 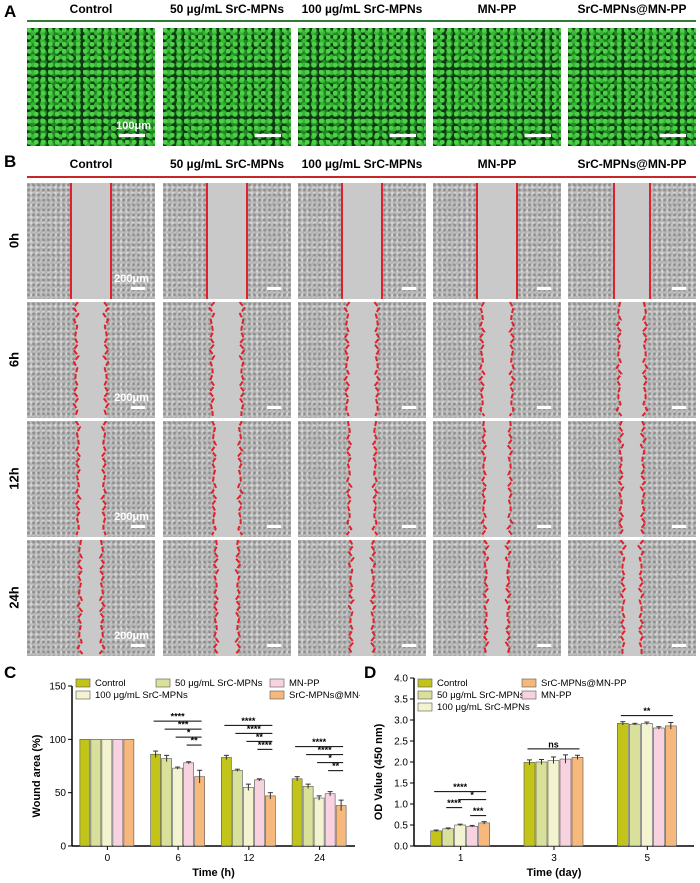 I want to click on y-tick-label: 0, so click(x=63, y=847).